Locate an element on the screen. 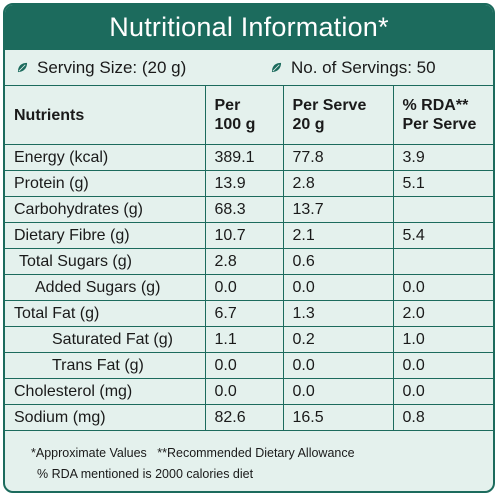 The width and height of the screenshot is (500, 500). footnote-approx: *Approximate Values is located at coordinates (89, 453).